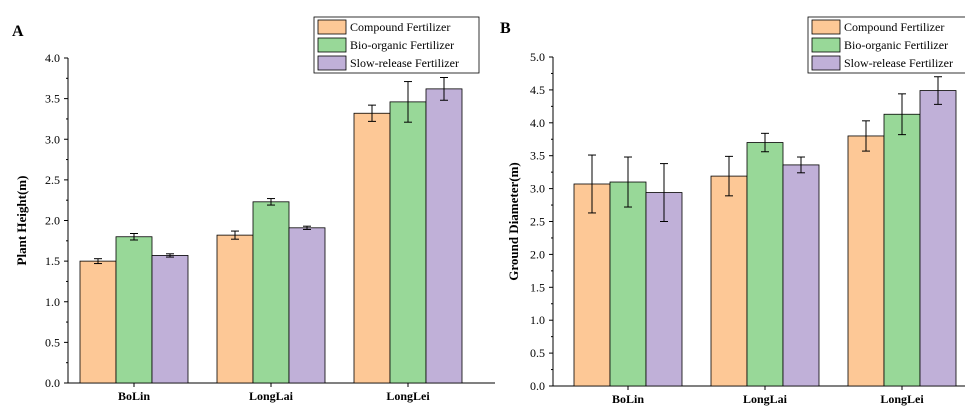  I want to click on panel-label: A, so click(18, 31).